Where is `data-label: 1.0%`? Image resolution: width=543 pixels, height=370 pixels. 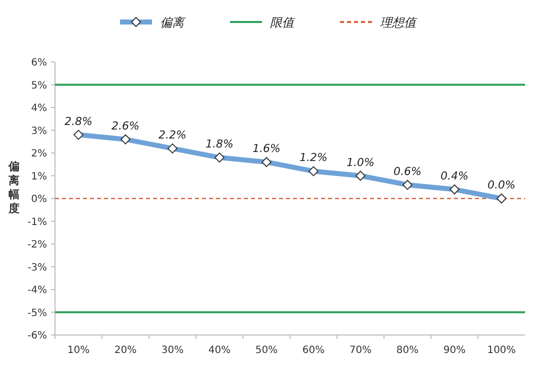 data-label: 1.0% is located at coordinates (360, 162).